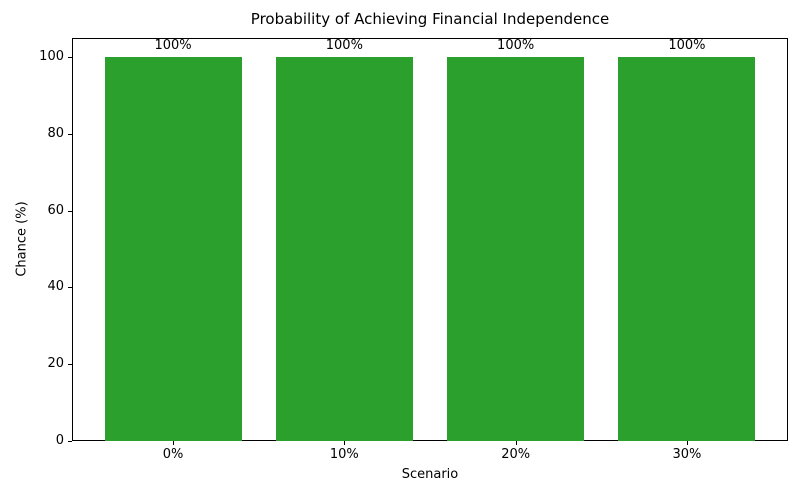 Image resolution: width=800 pixels, height=500 pixels. I want to click on x-tick-label: 30%, so click(687, 454).